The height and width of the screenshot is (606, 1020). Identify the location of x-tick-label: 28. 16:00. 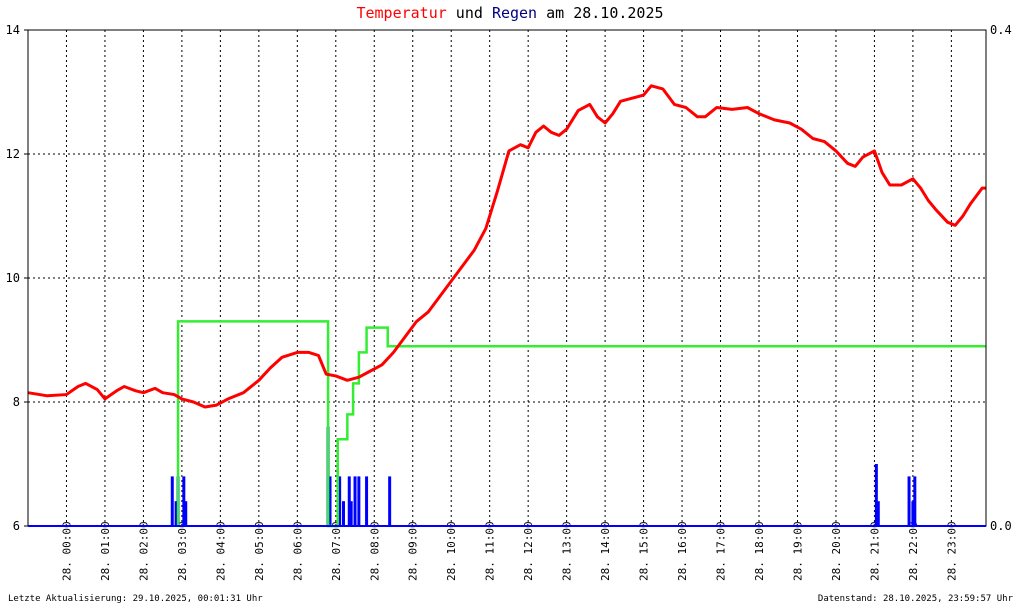
(682, 551).